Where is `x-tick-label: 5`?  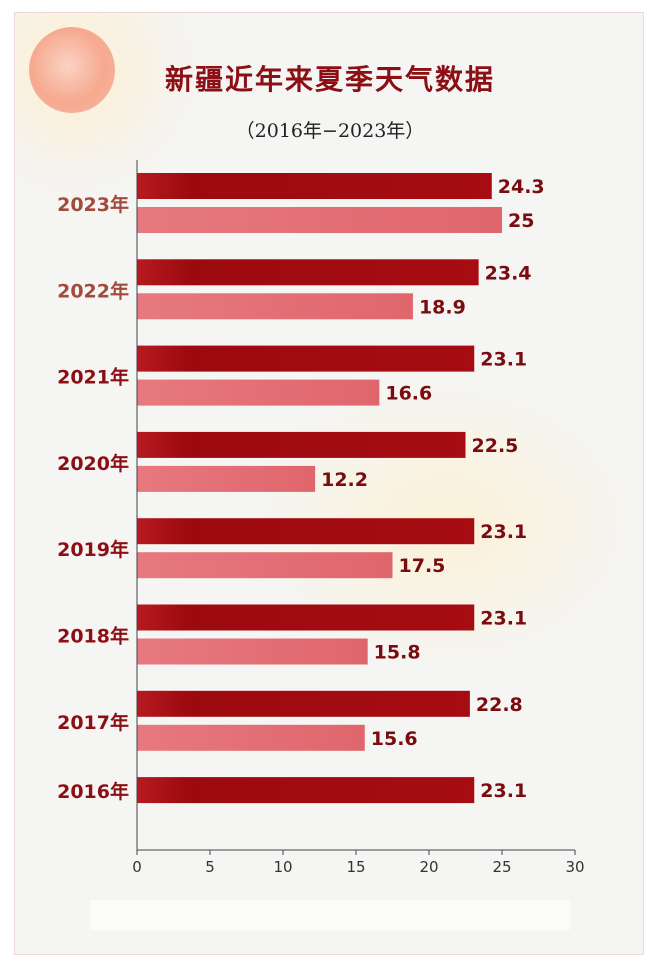
x-tick-label: 5 is located at coordinates (210, 867).